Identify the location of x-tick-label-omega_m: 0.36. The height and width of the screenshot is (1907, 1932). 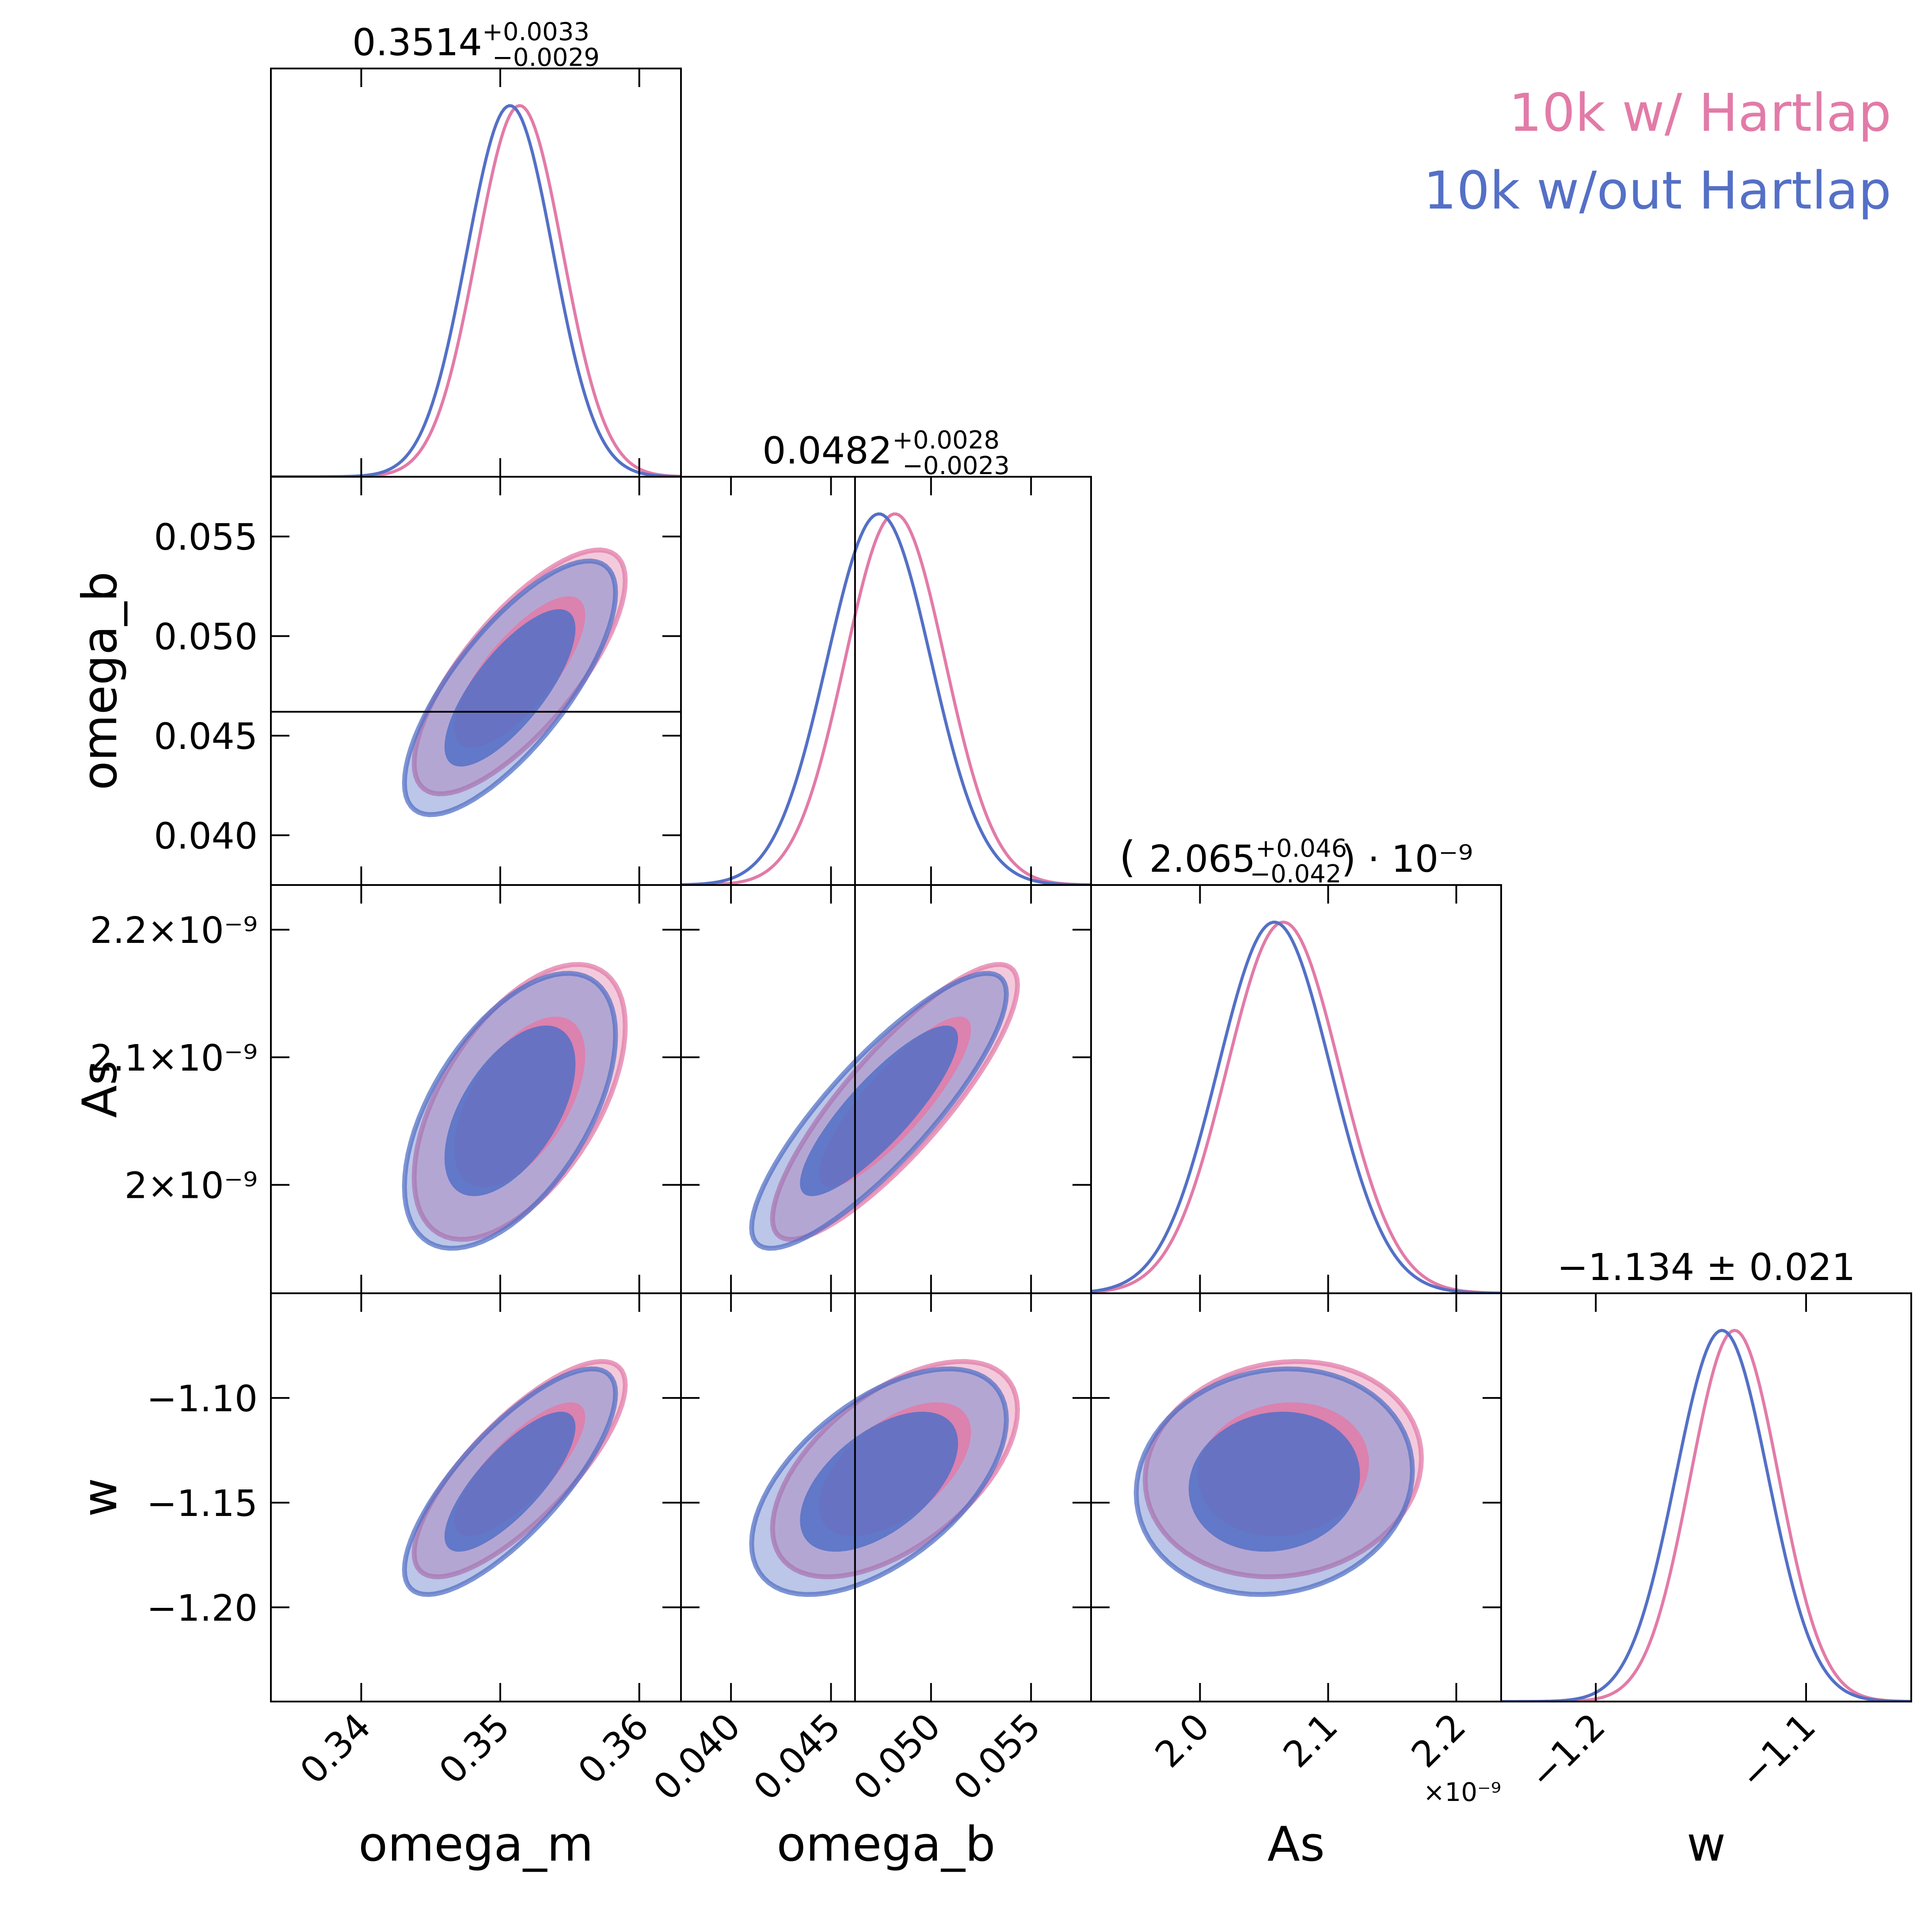
(614, 1749).